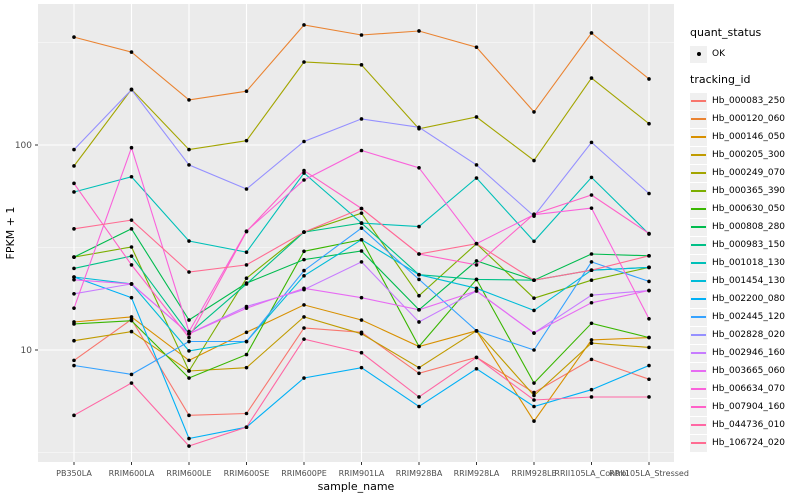 Image resolution: width=800 pixels, height=500 pixels. I want to click on legend-item-Hb_000205_300: Hb_000205_300, so click(745, 155).